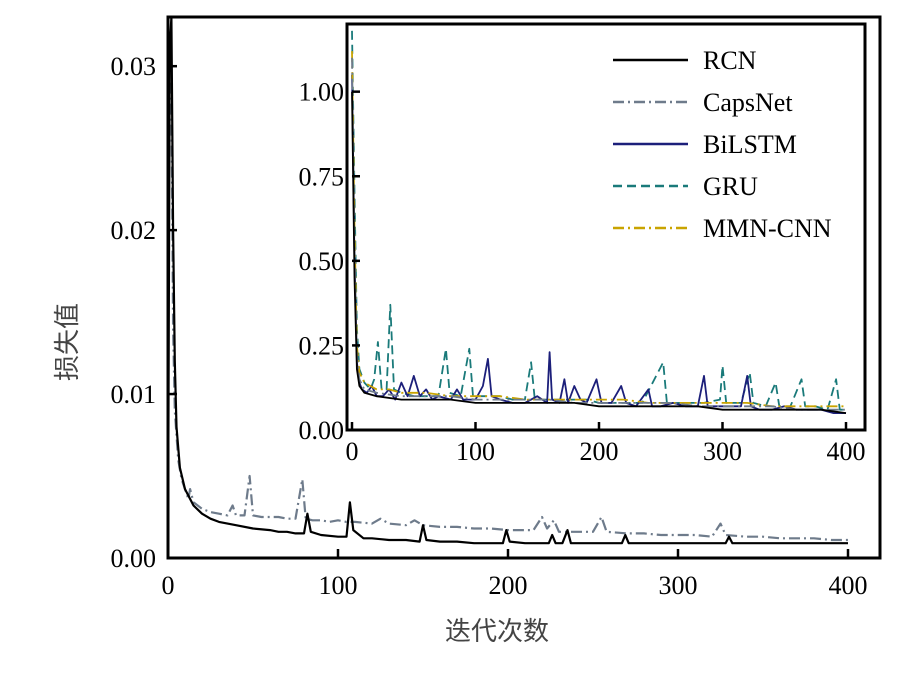 Image resolution: width=904 pixels, height=675 pixels. Describe the element at coordinates (475, 451) in the screenshot. I see `inset-x-tick-label: 100` at that location.